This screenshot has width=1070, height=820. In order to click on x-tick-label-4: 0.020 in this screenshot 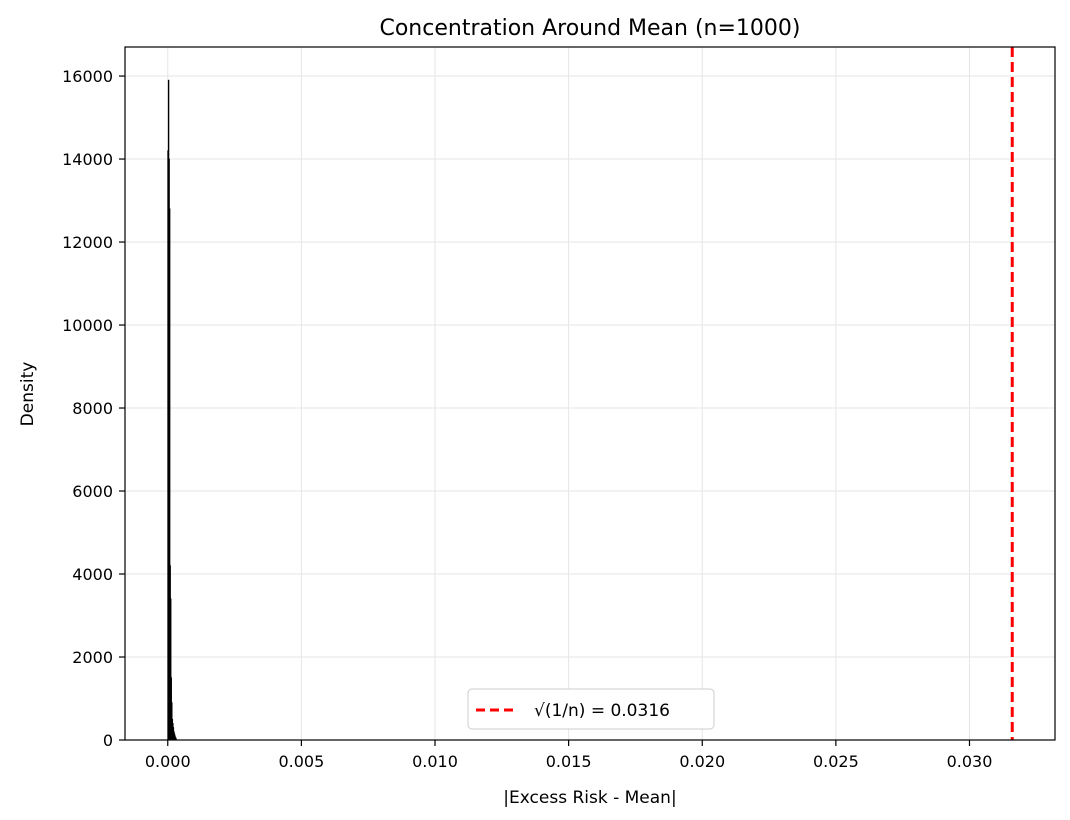, I will do `click(702, 761)`.